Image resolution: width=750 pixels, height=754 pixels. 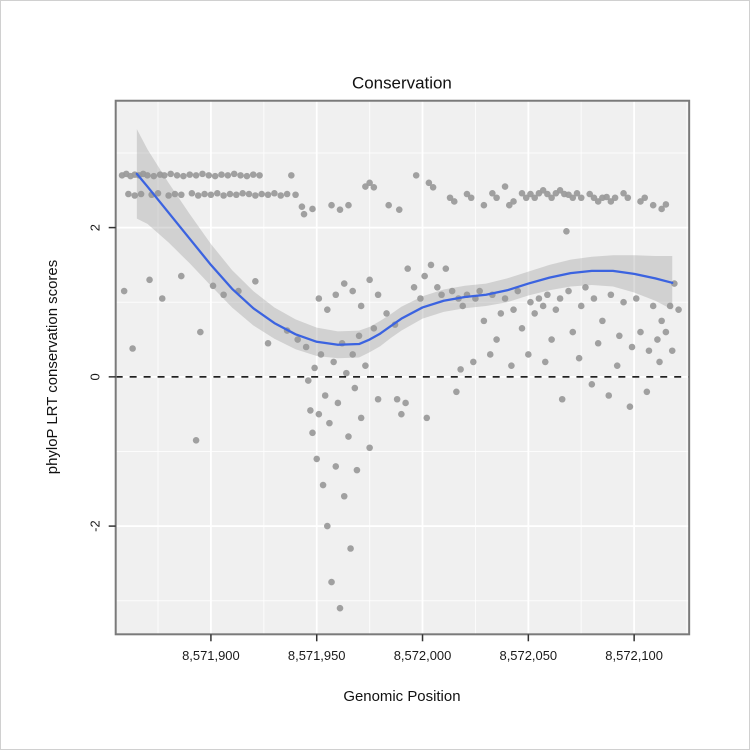 What do you see at coordinates (423, 655) in the screenshot?
I see `x-tick-label: 8,572,000` at bounding box center [423, 655].